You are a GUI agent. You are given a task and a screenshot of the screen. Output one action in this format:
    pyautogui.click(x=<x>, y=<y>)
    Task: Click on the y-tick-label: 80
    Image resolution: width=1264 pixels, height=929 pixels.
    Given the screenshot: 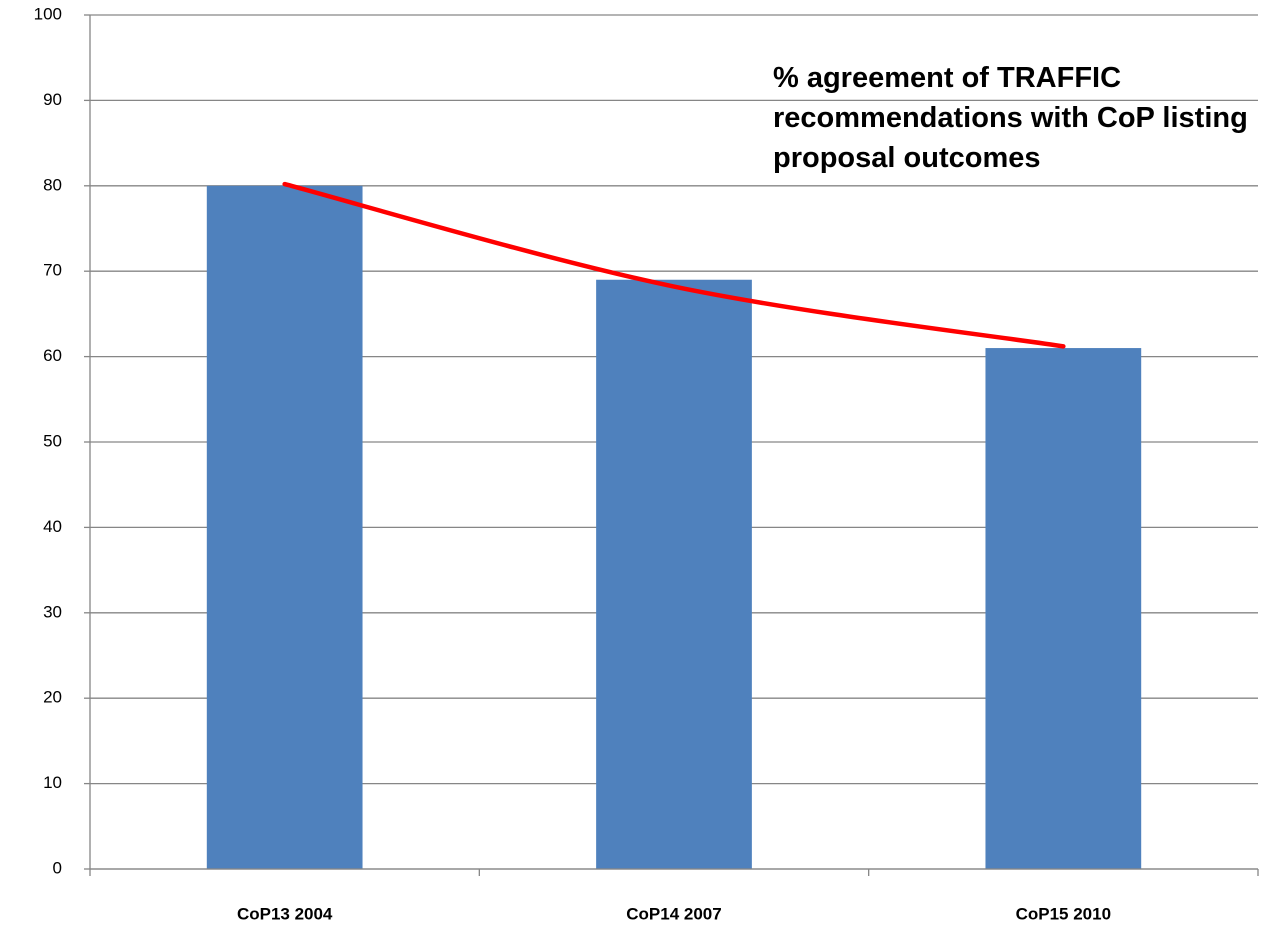 What is the action you would take?
    pyautogui.click(x=52, y=184)
    